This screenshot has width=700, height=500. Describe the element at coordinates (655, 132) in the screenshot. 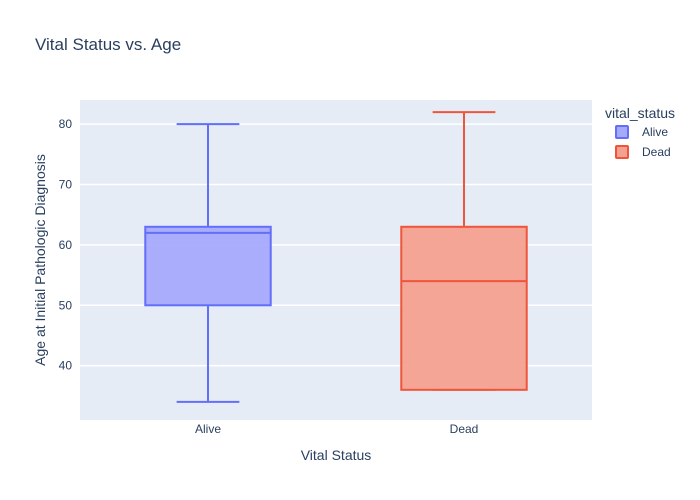

I see `legend-label: Alive` at that location.